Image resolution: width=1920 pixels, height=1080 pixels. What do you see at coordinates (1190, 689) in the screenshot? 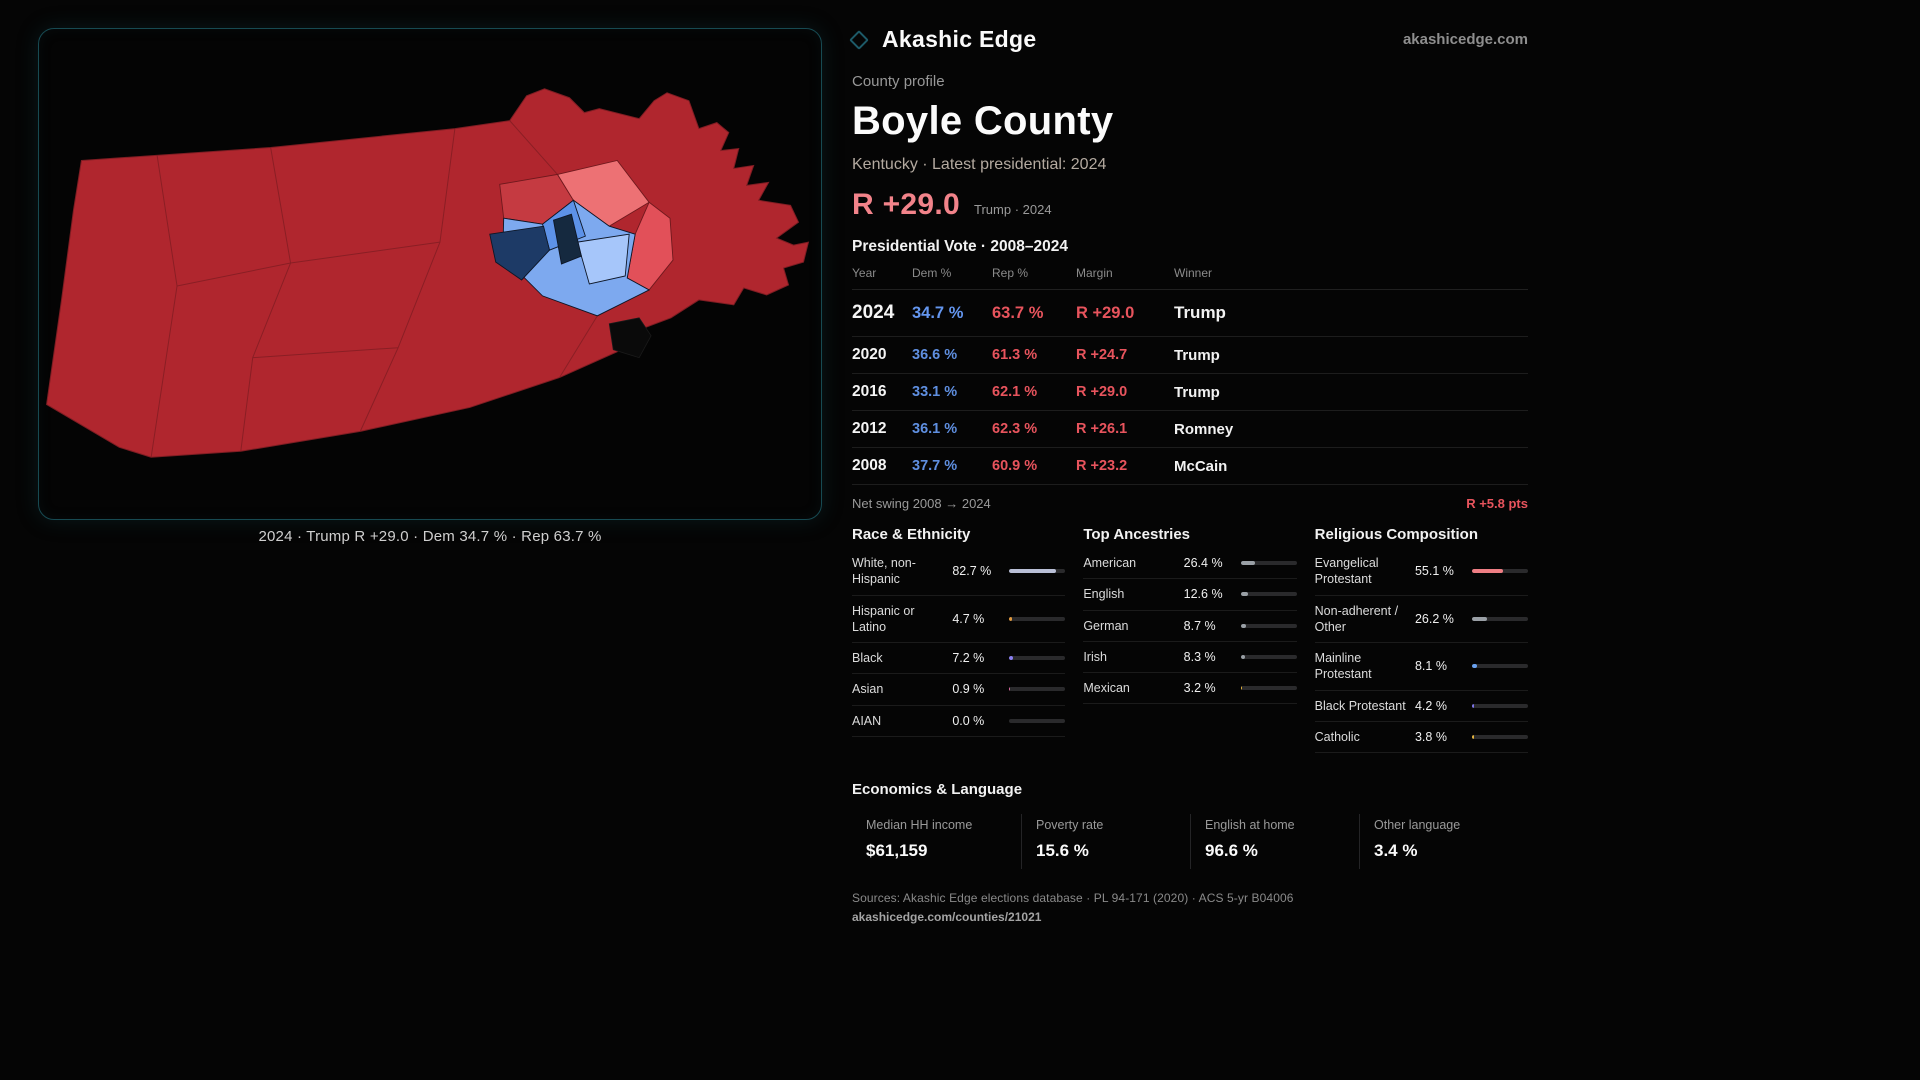
I see `stat-row: Mexican 3.2 %` at bounding box center [1190, 689].